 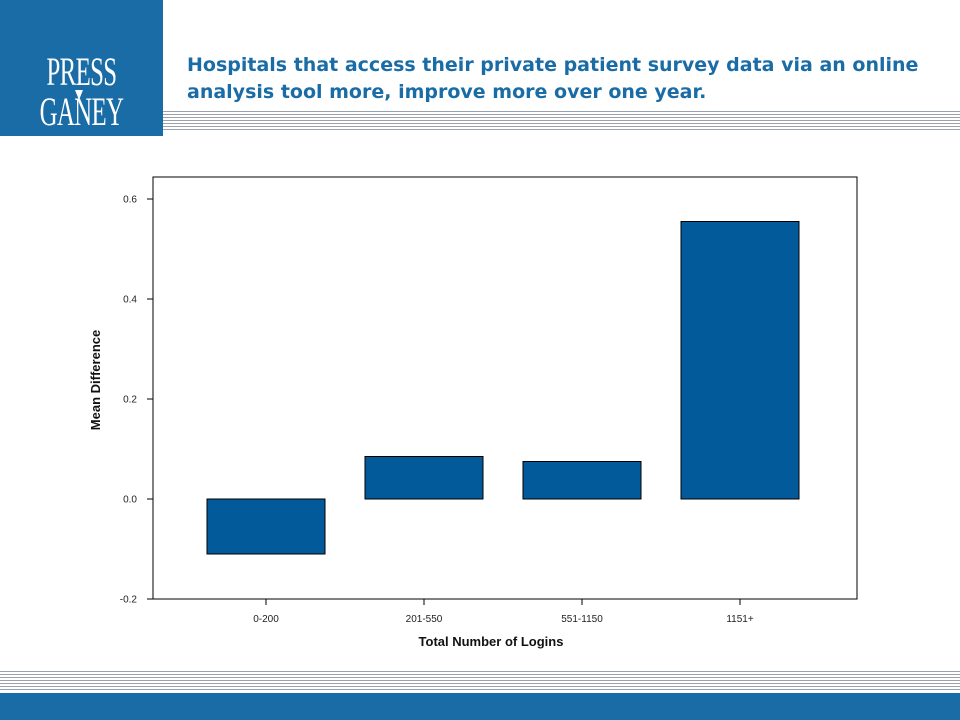 I want to click on press-ganey-logo: PRESS GANEY, so click(x=81, y=68).